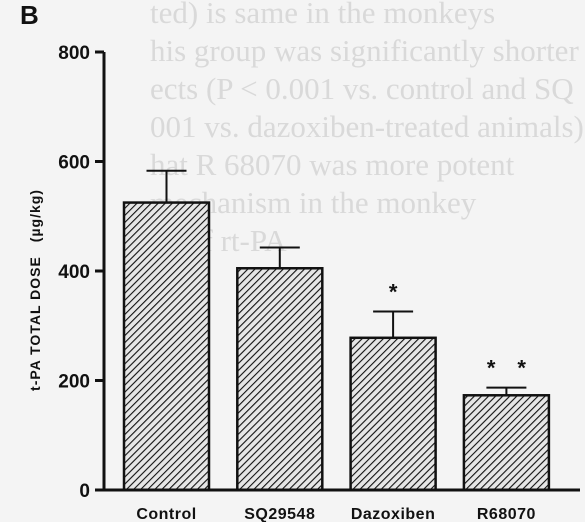  What do you see at coordinates (166, 346) in the screenshot?
I see `bar-control` at bounding box center [166, 346].